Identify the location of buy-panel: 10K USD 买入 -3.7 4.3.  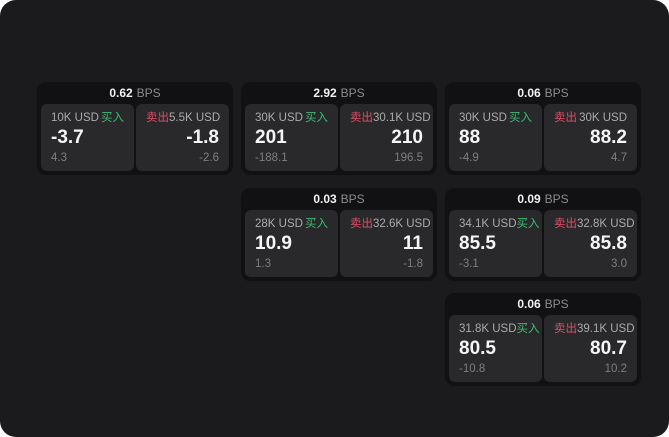
(87, 137).